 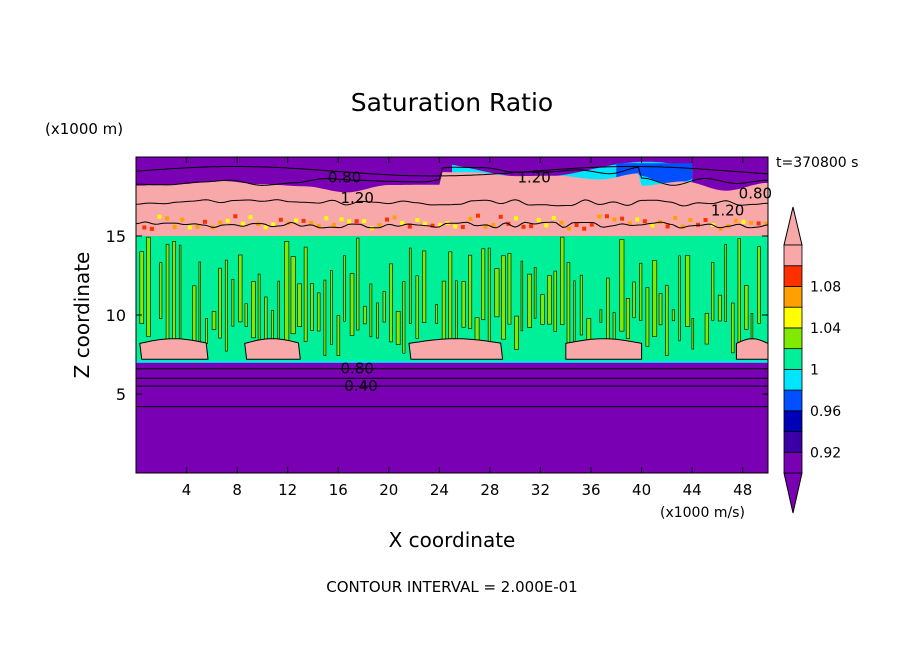 I want to click on time-label: t=370800 s, so click(x=817, y=163).